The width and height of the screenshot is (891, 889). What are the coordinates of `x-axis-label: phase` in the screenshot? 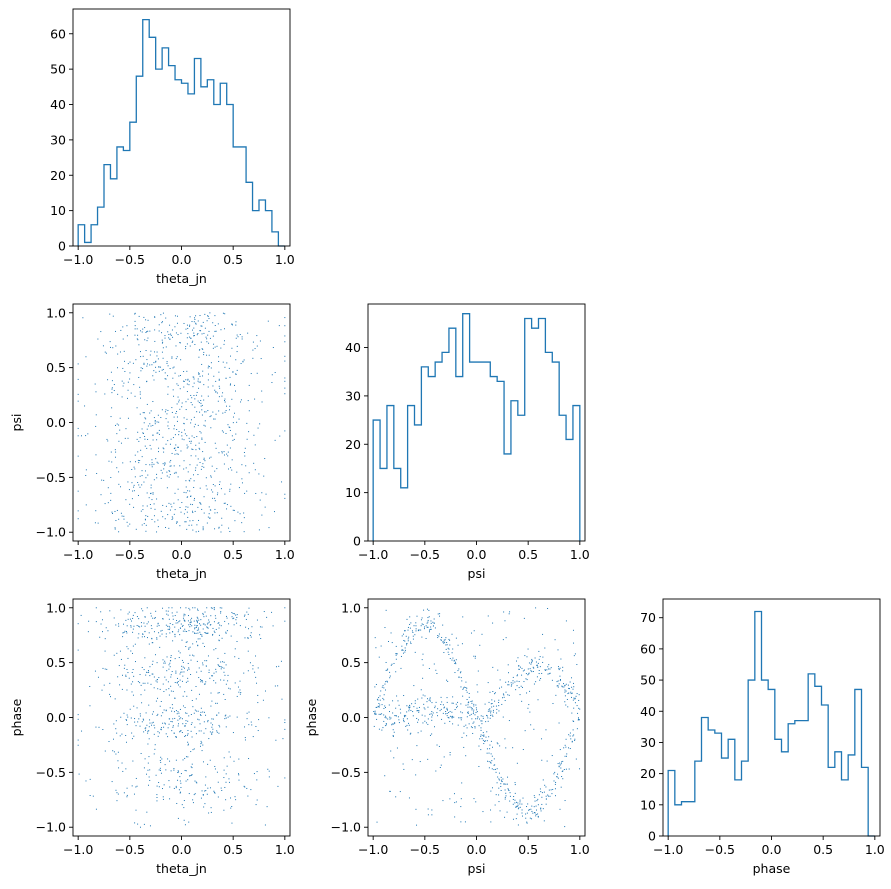 It's located at (772, 868).